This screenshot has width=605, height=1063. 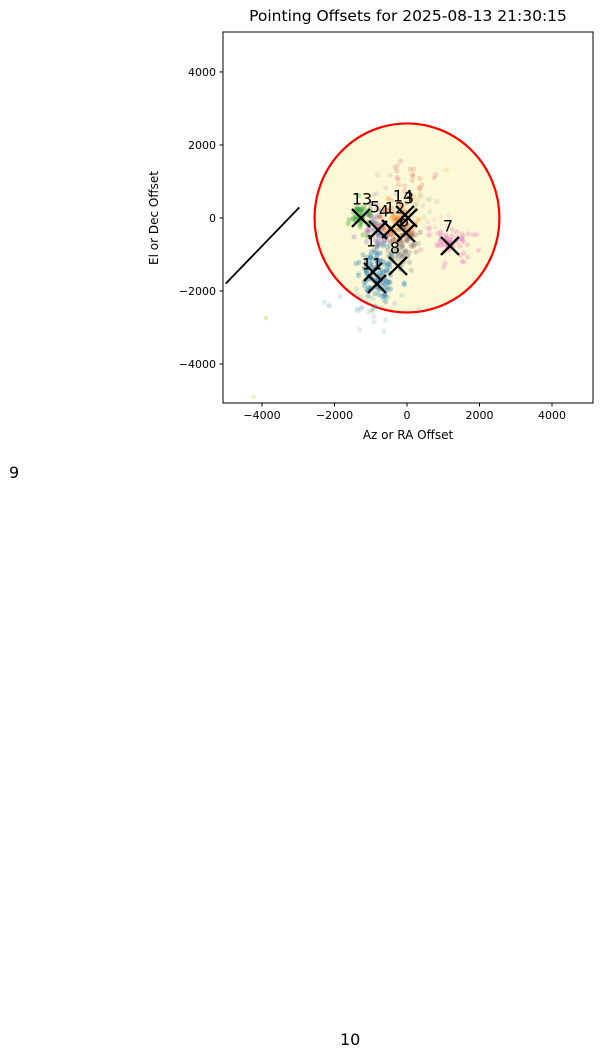 I want to click on x-tick-label: 2000, so click(x=479, y=415).